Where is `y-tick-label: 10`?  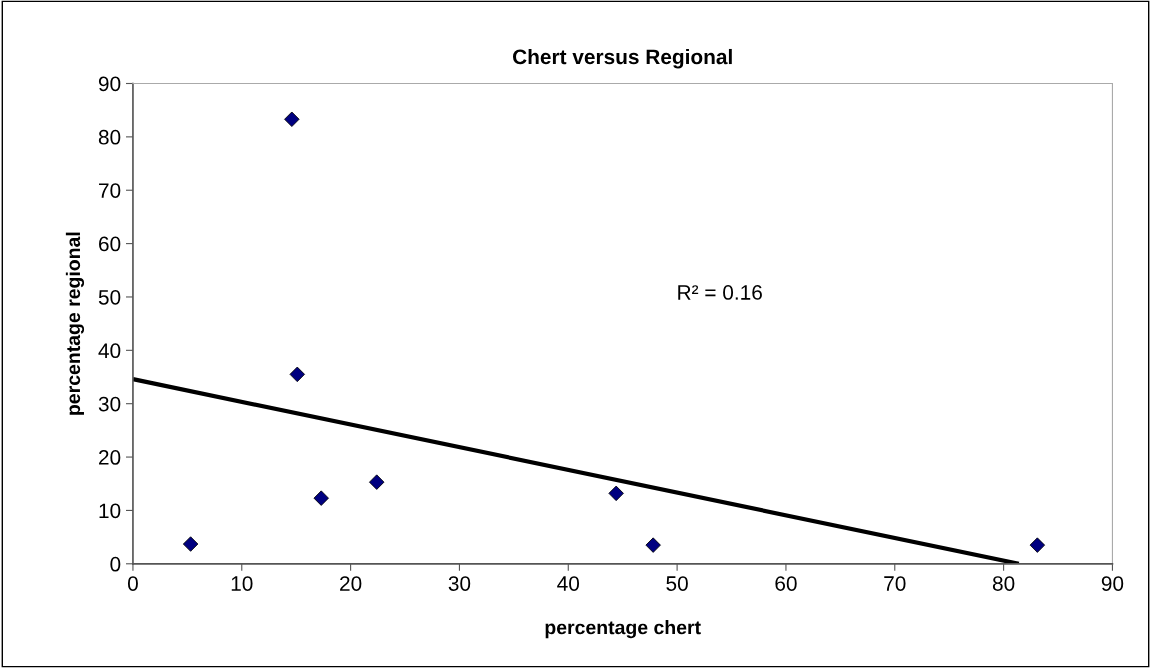
y-tick-label: 10 is located at coordinates (110, 511).